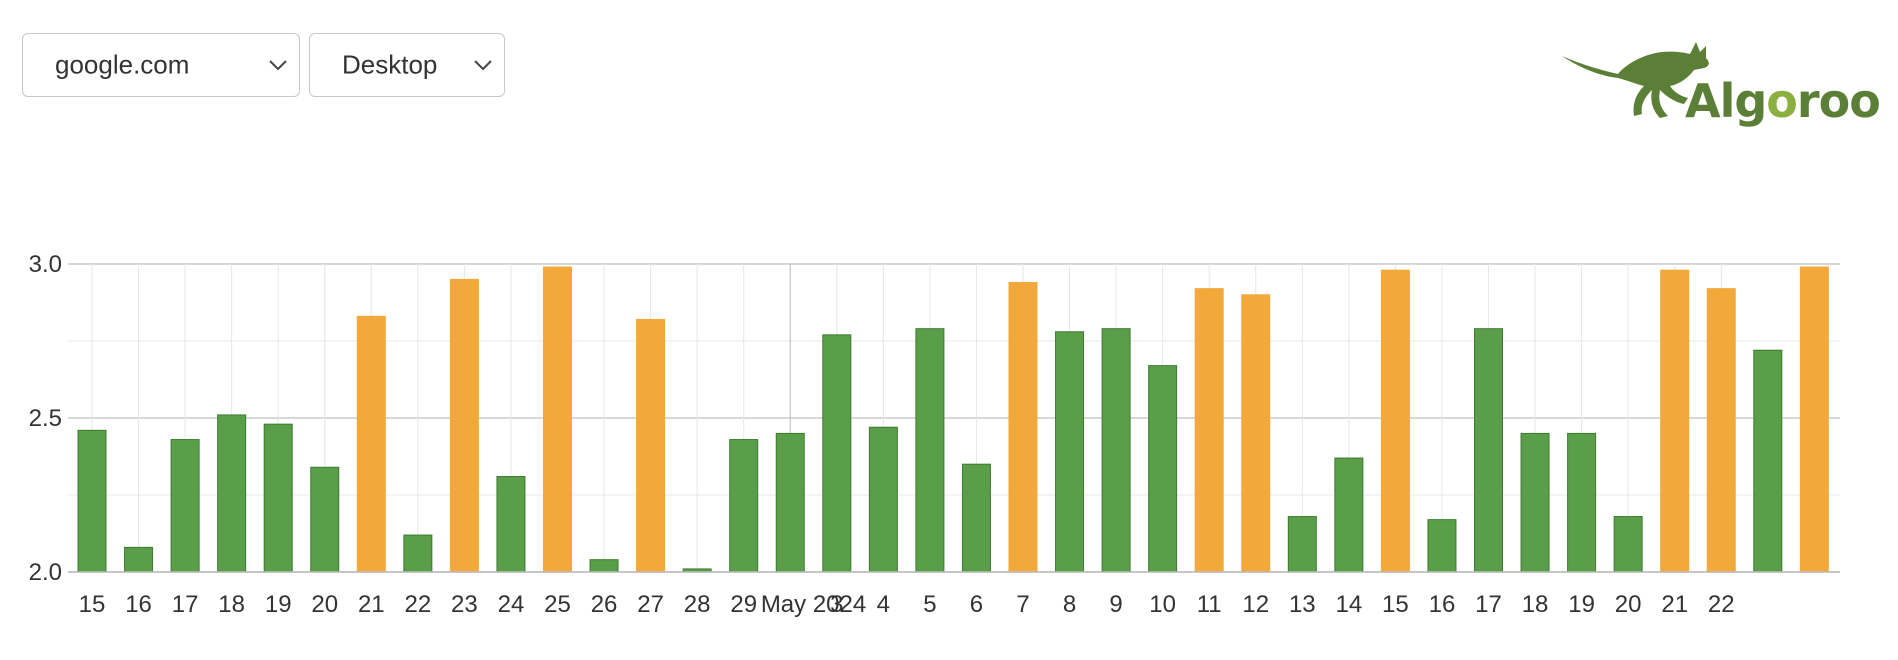  I want to click on y-tick-label: 2.0, so click(45, 572).